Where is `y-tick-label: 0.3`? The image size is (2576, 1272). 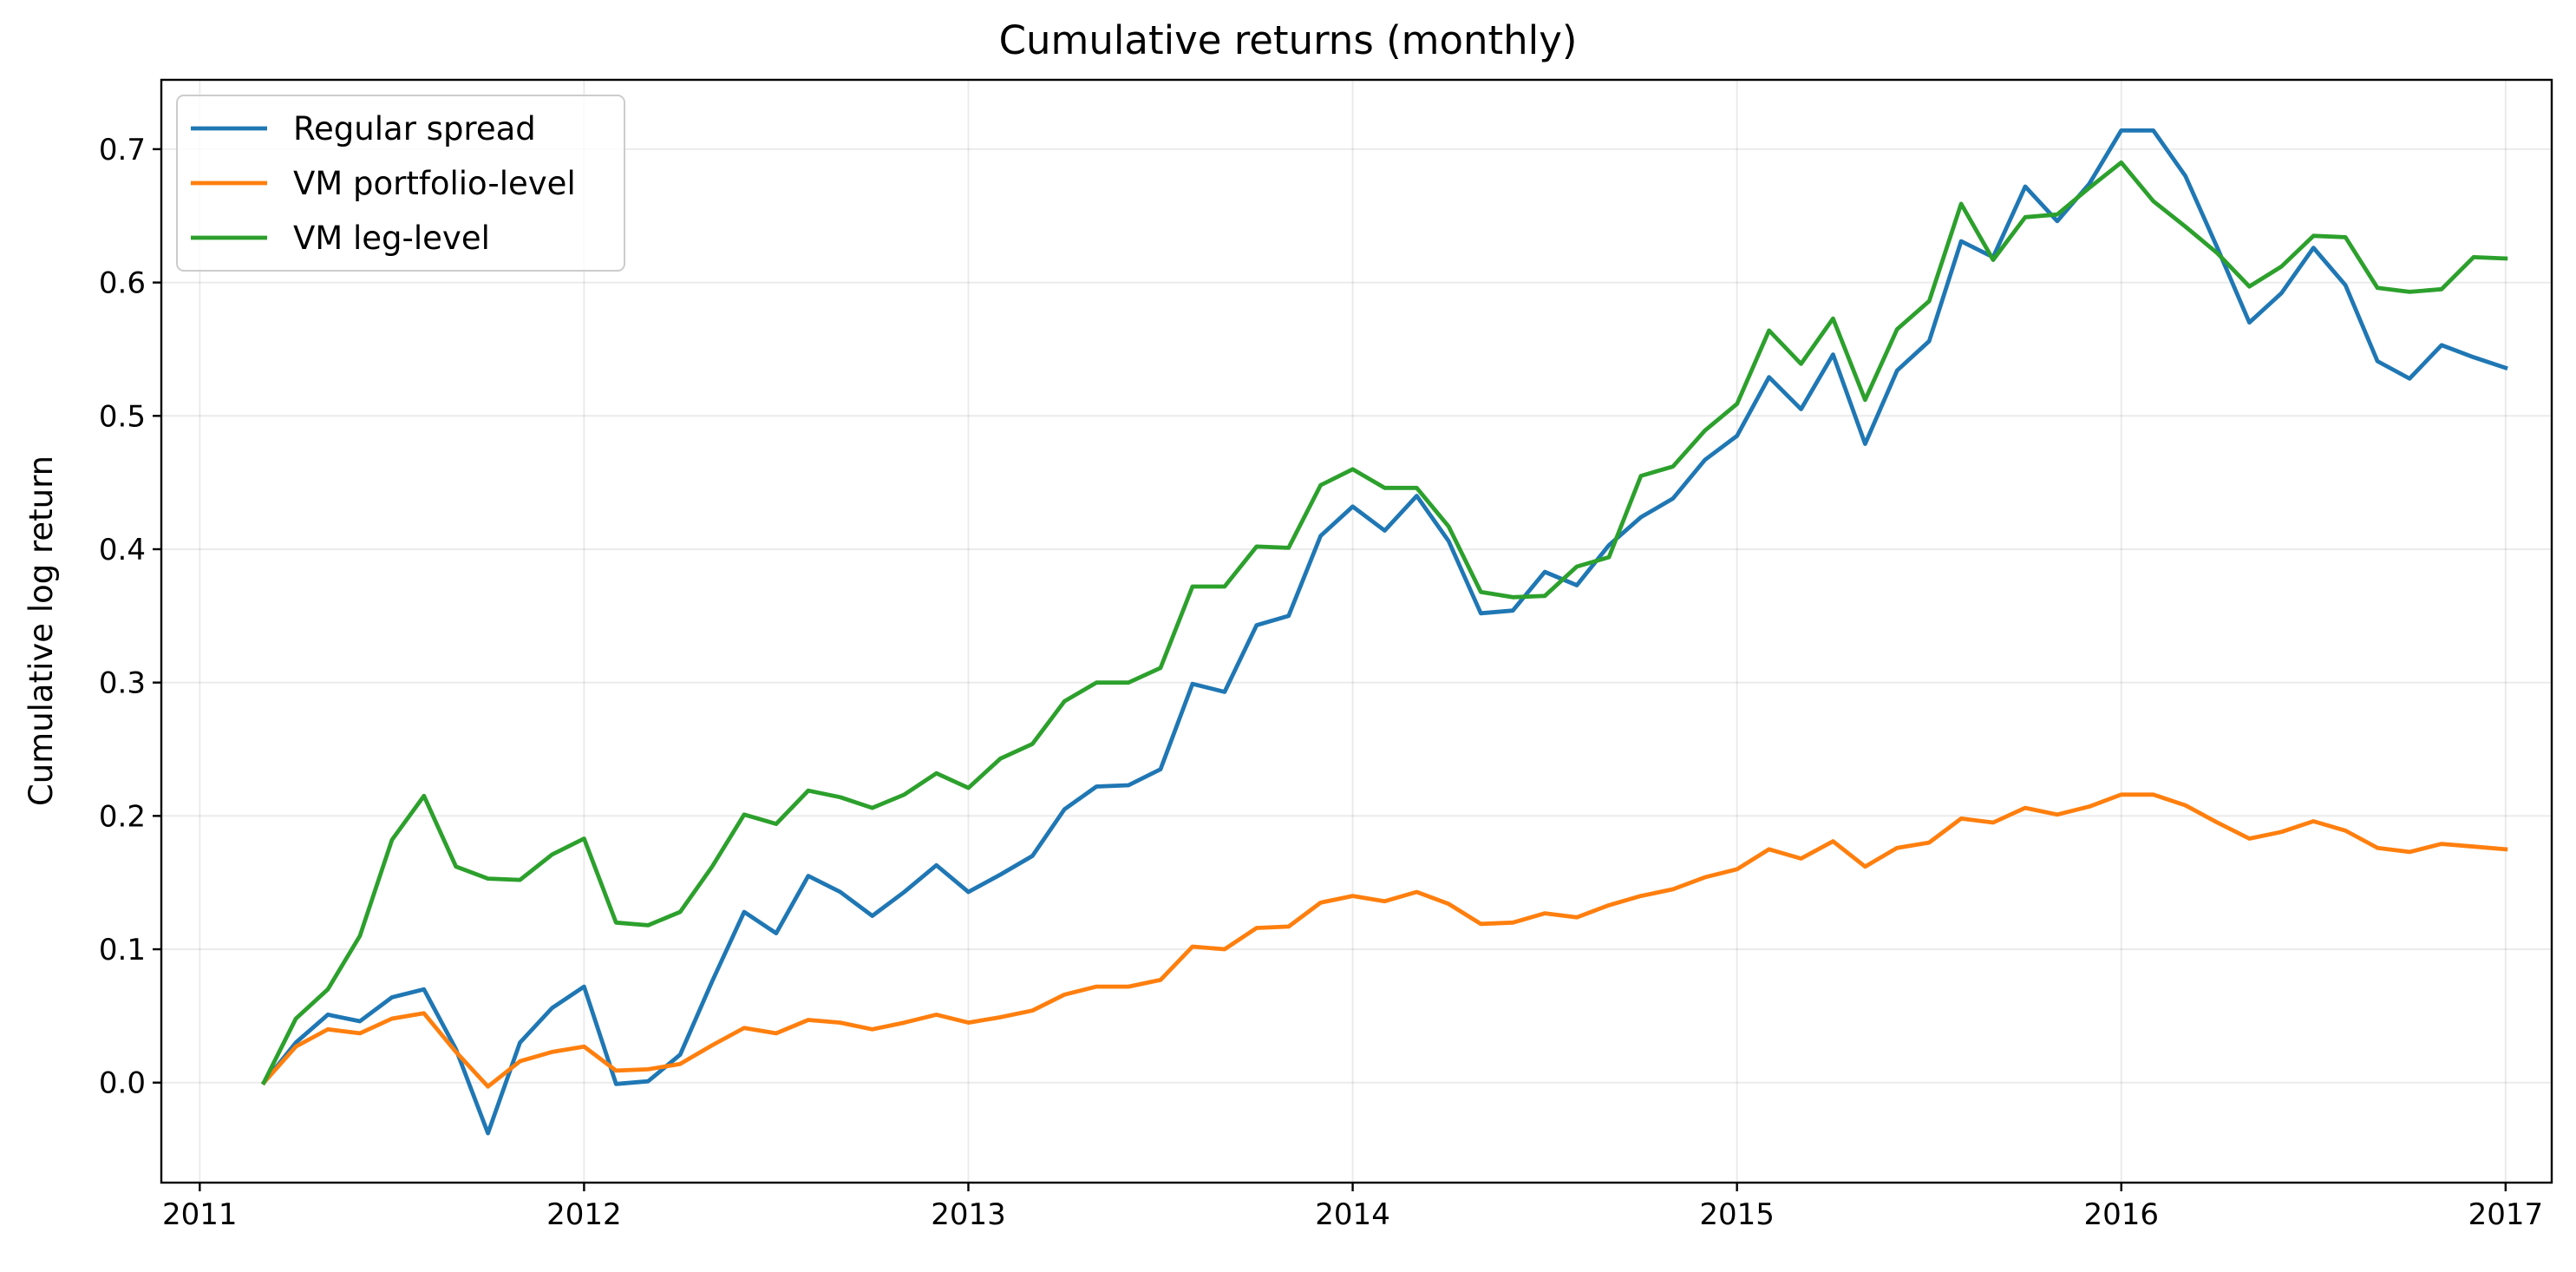 y-tick-label: 0.3 is located at coordinates (122, 683).